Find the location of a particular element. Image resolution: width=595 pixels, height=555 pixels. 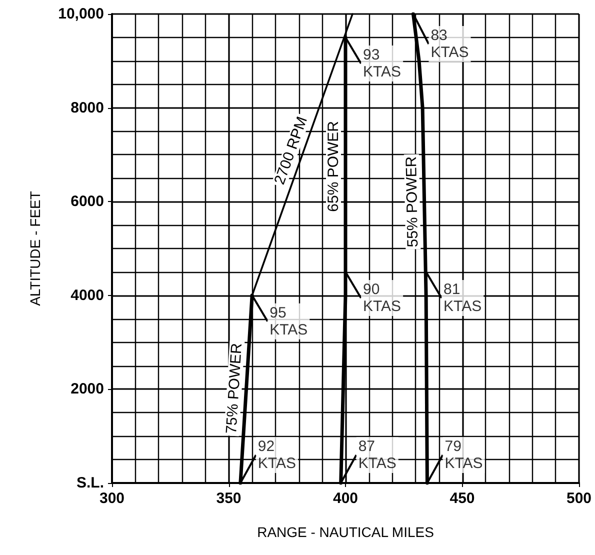

x-tick-label: 350 is located at coordinates (229, 498).